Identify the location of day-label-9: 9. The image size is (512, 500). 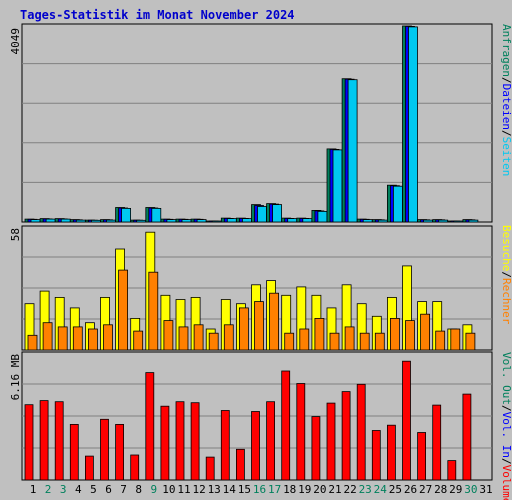
(153, 489).